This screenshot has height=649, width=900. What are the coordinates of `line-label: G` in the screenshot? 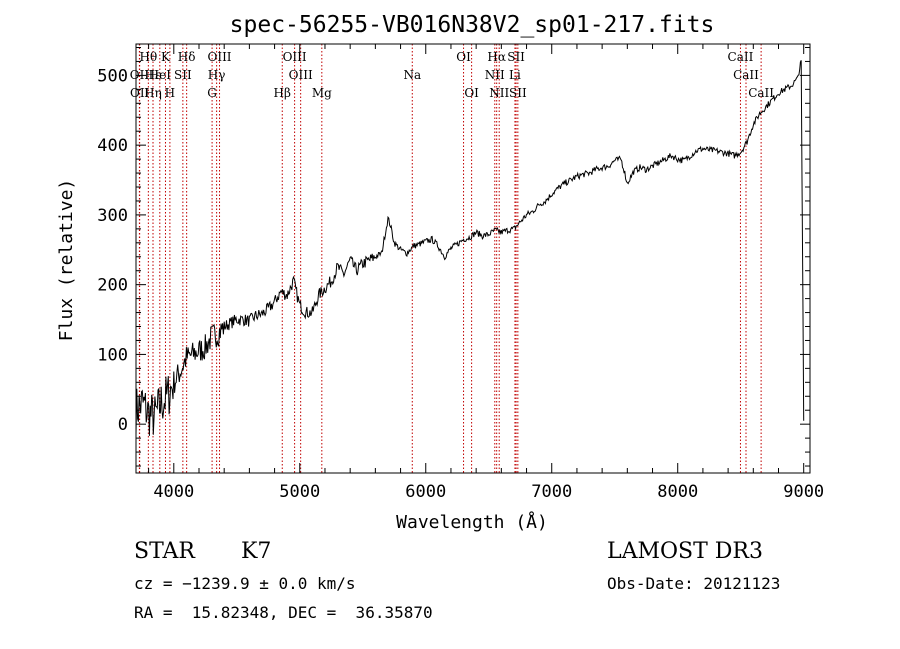 It's located at (212, 93).